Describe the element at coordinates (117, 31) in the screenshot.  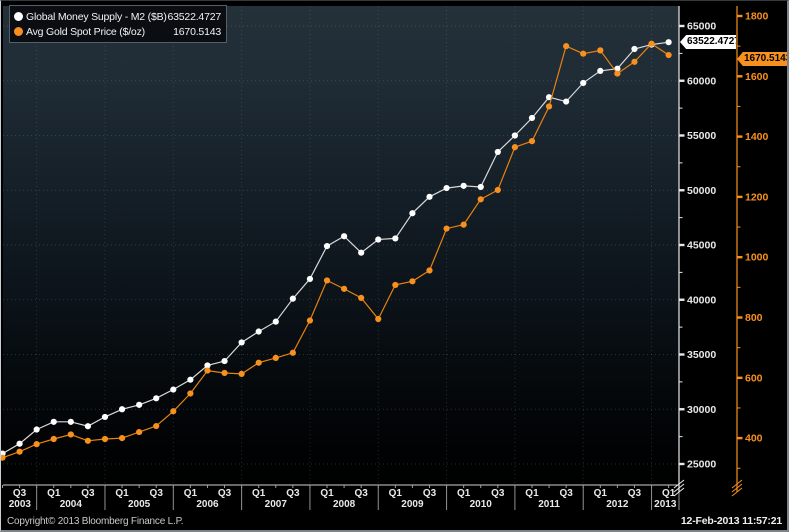
I see `legend-item-gold: Avg Gold Spot Price ($/oz) 1670.5143` at that location.